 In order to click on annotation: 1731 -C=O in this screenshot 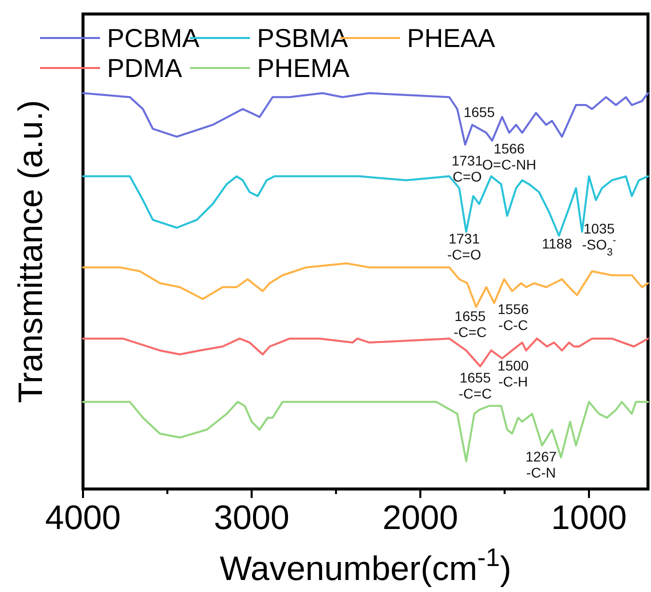, I will do `click(464, 246)`.